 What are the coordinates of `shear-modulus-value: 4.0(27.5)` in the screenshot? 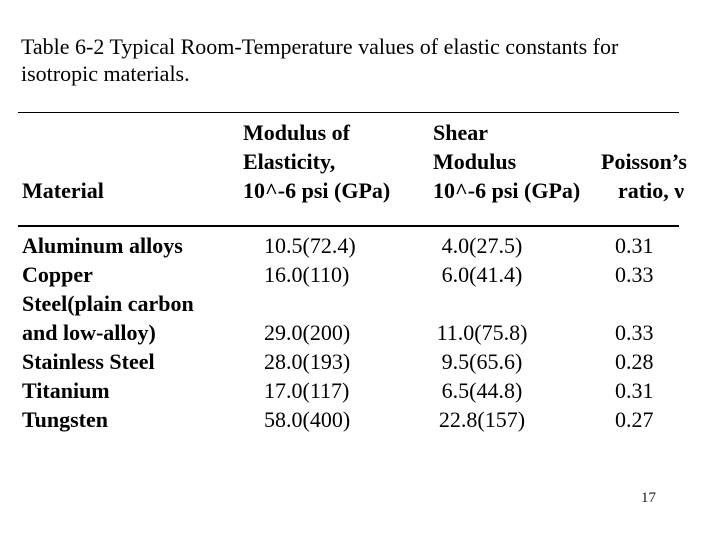 It's located at (482, 245).